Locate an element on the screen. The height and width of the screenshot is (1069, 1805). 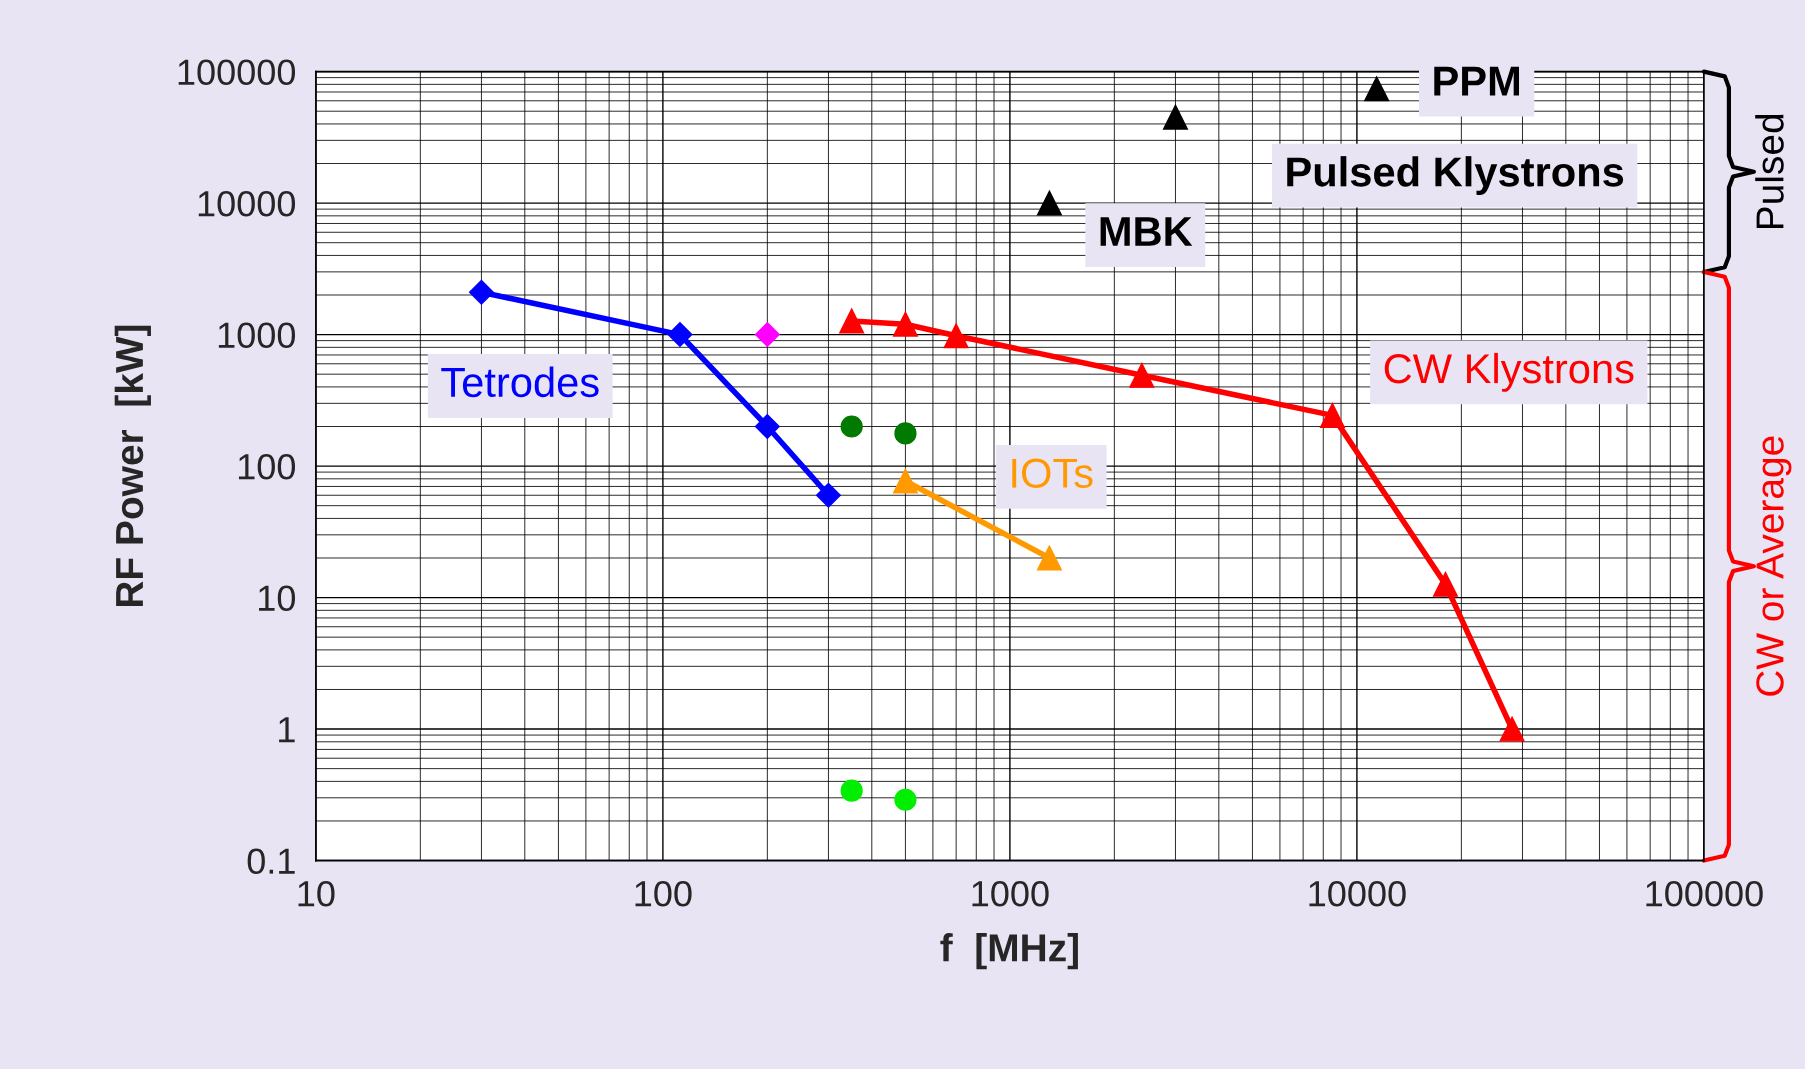
series-label: Tetrodes is located at coordinates (520, 382).